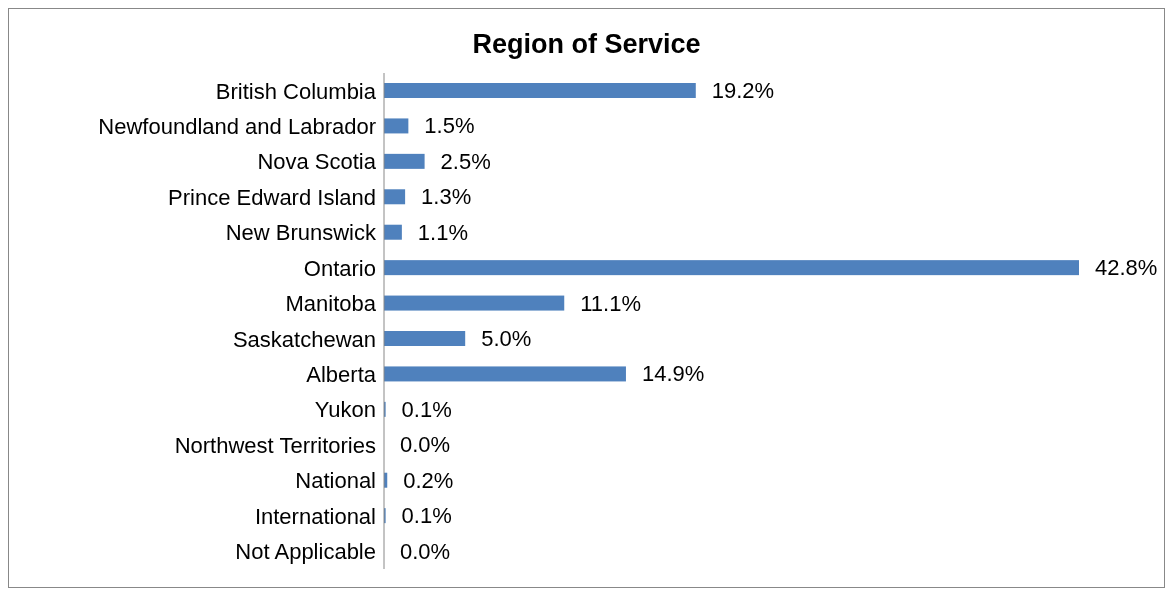 The image size is (1175, 599). I want to click on y-tick-label: Not Applicable, so click(305, 552).